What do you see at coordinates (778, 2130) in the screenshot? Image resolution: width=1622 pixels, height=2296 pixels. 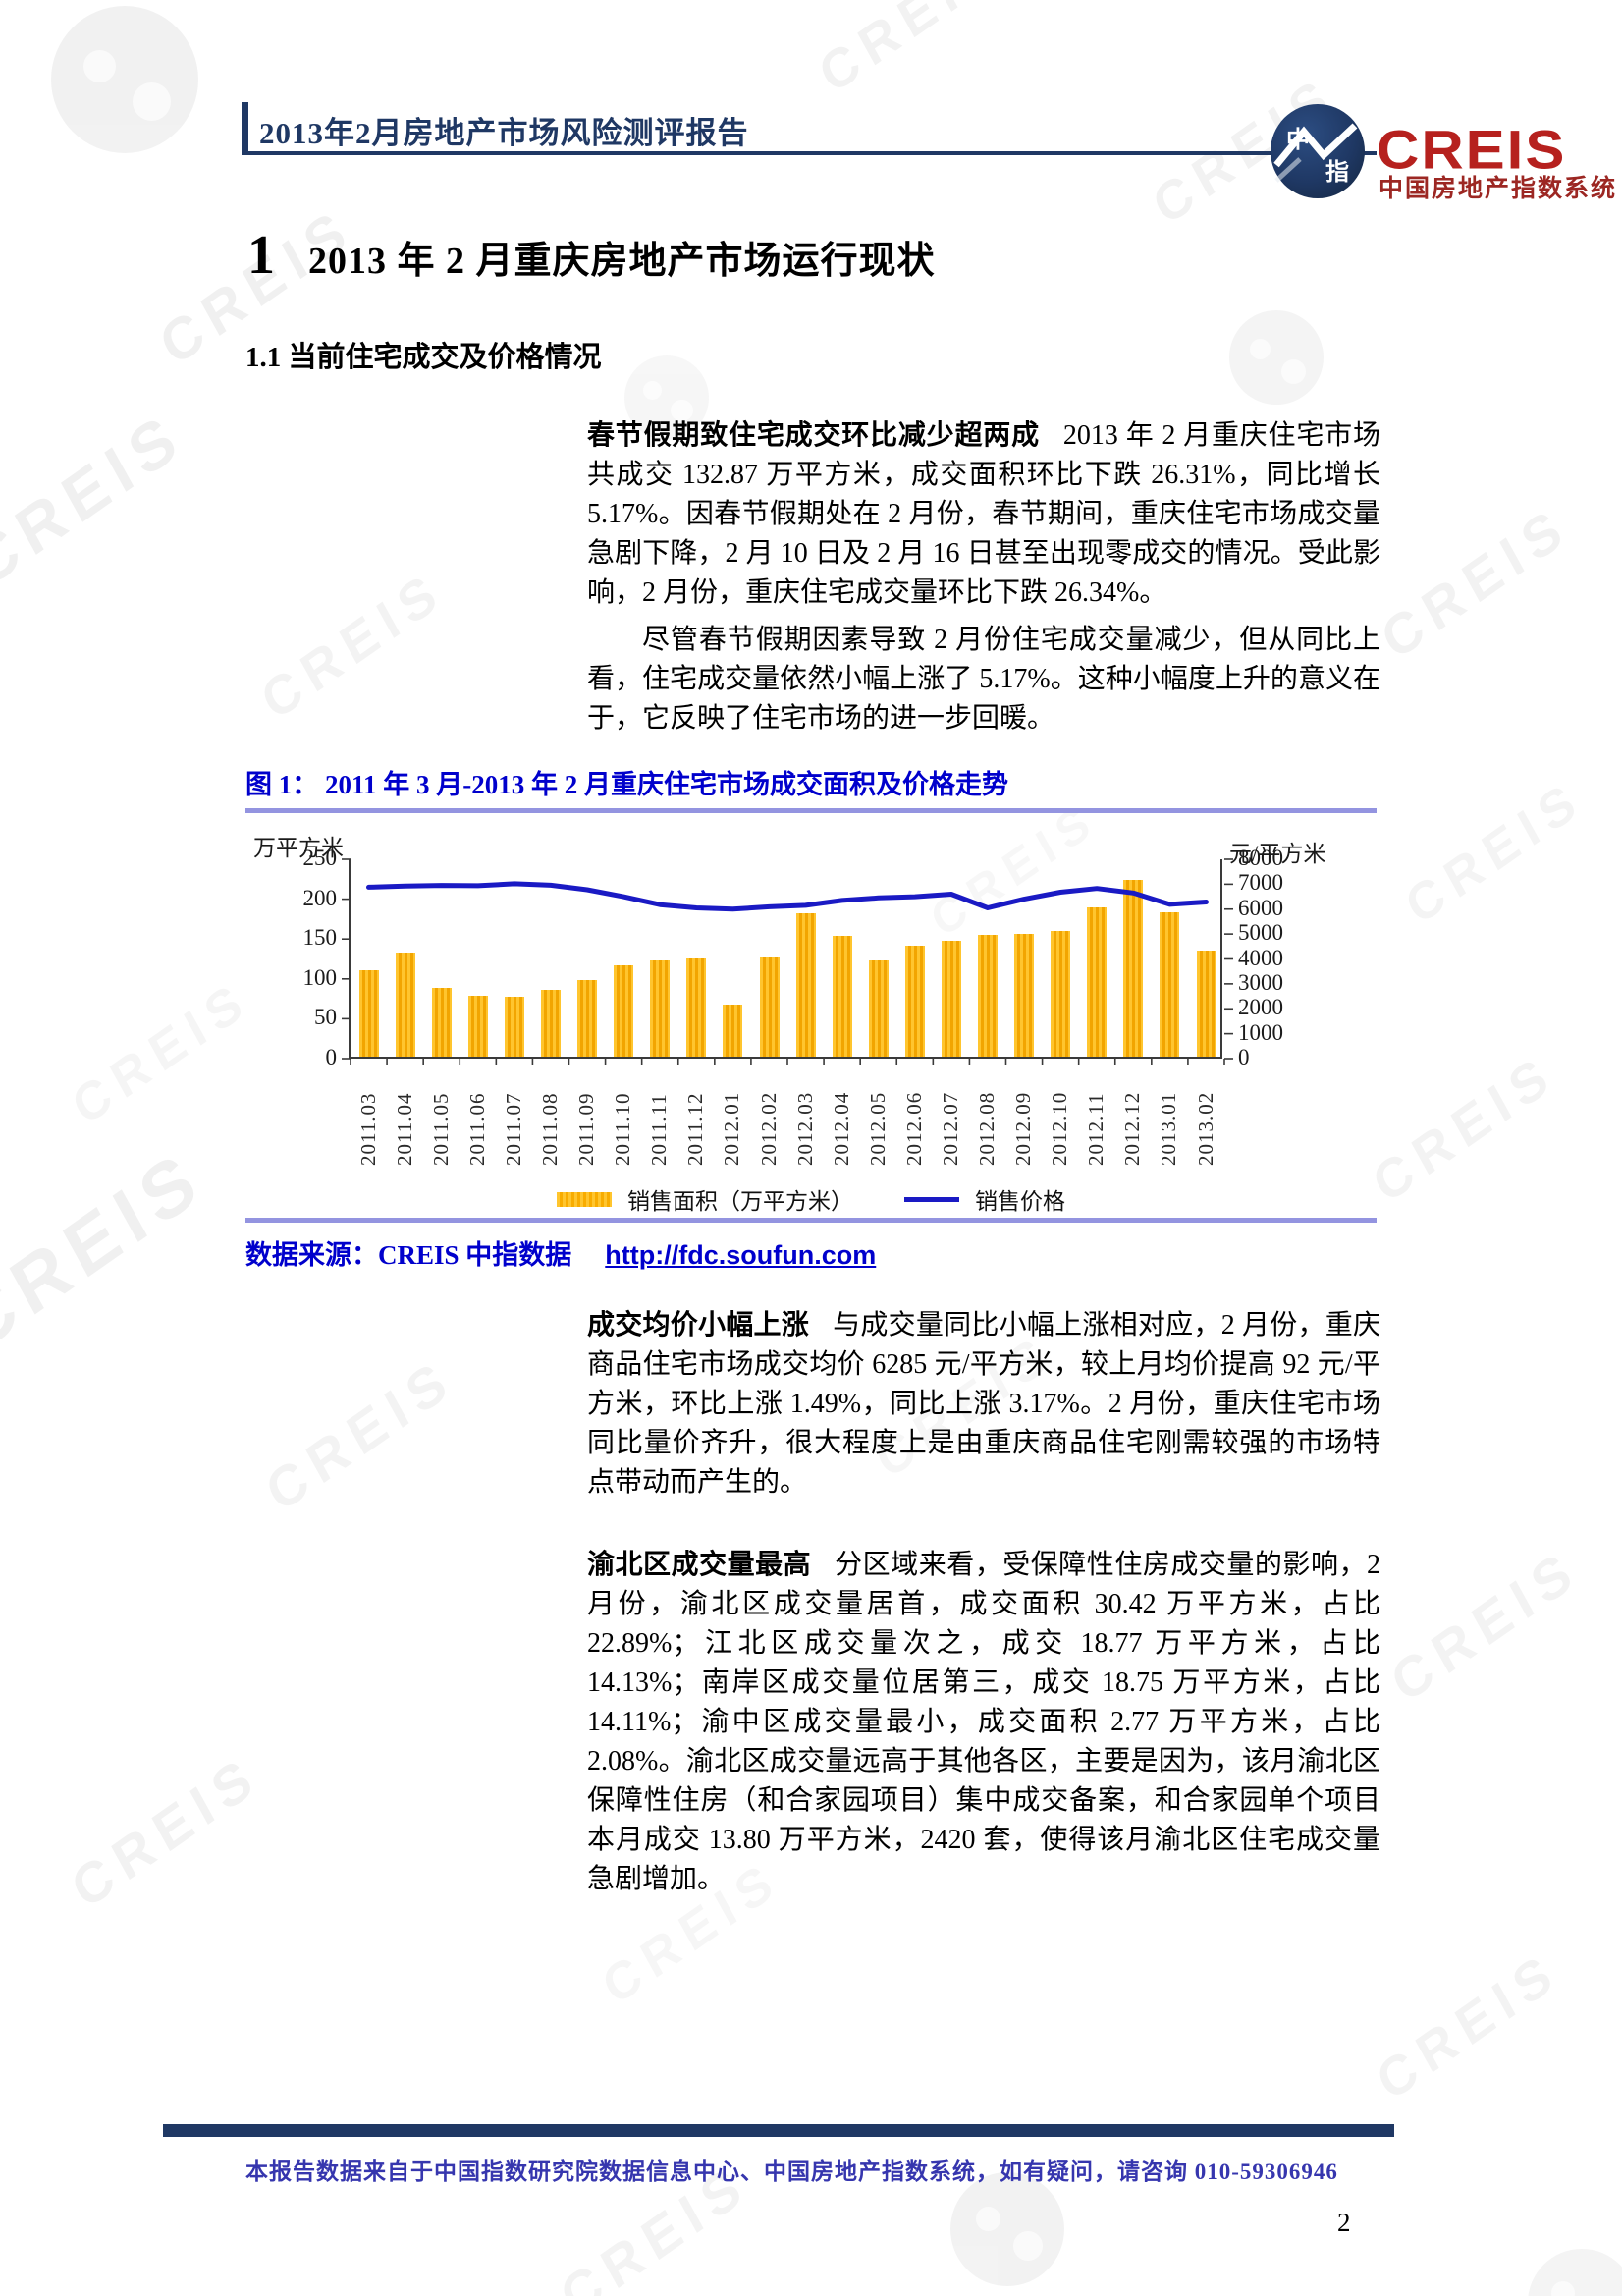 I see `footer-rule` at bounding box center [778, 2130].